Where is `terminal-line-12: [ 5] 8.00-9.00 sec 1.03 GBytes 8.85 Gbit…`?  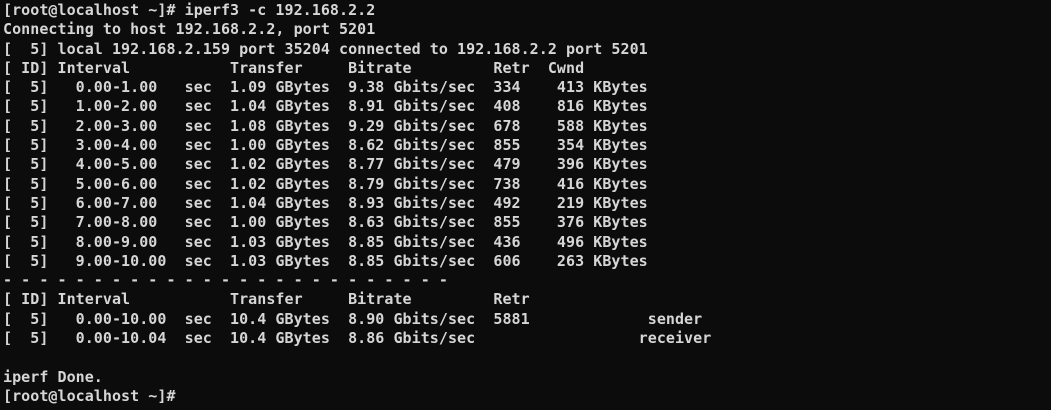
terminal-line-12: [ 5] 8.00-9.00 sec 1.03 GBytes 8.85 Gbit… is located at coordinates (325, 241).